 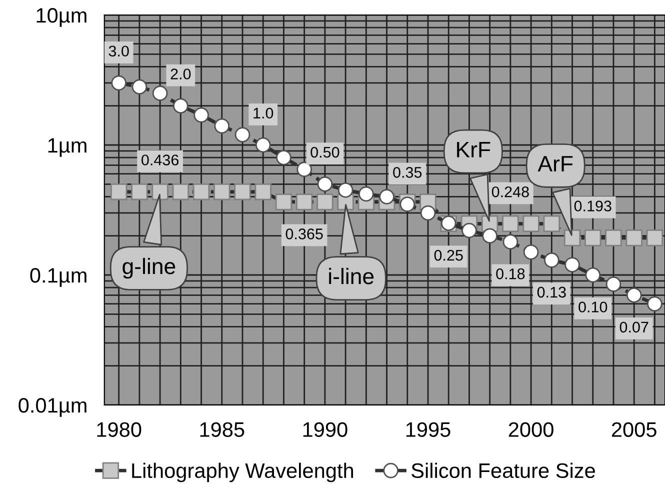 I want to click on y-tick-label: 0.01µm, so click(x=52, y=407).